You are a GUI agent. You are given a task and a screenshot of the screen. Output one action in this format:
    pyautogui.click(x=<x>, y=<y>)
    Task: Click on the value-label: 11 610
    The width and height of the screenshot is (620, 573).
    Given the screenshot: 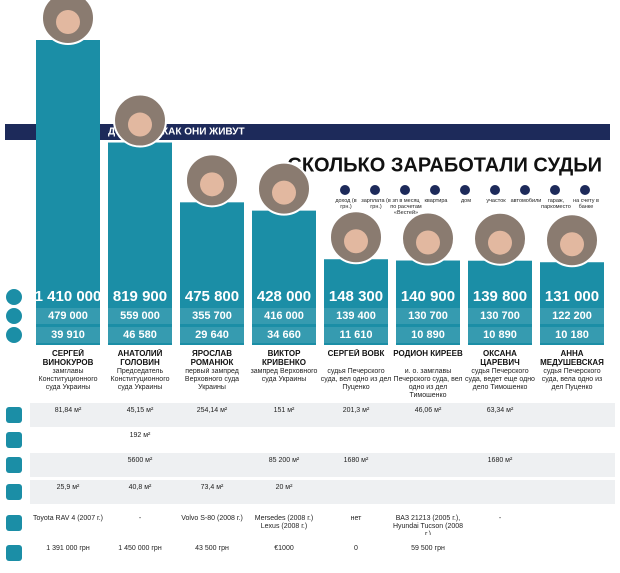 What is the action you would take?
    pyautogui.click(x=355, y=335)
    